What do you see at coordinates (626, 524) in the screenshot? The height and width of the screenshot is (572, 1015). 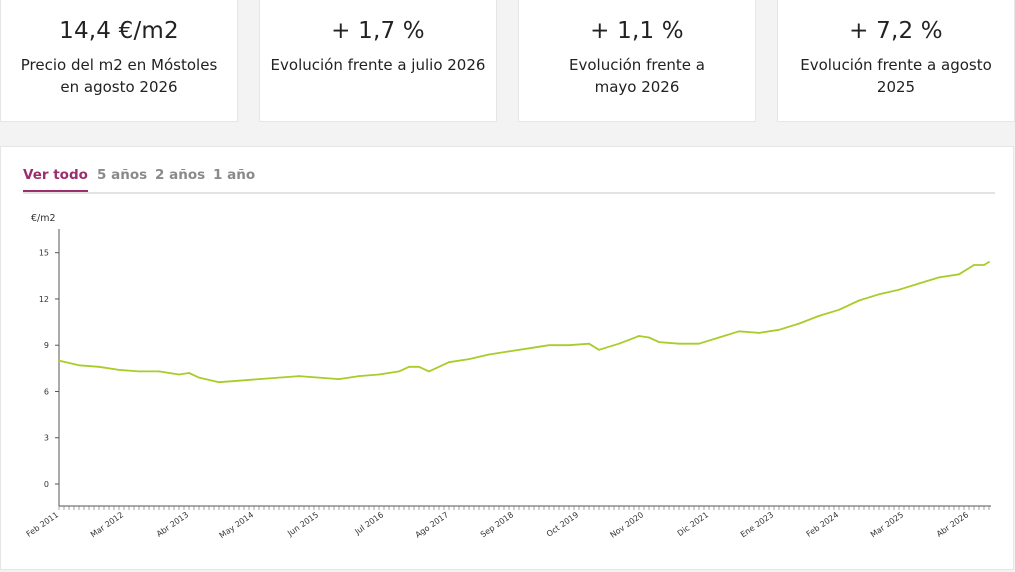 I see `x-tick-label: Nov 2020` at bounding box center [626, 524].